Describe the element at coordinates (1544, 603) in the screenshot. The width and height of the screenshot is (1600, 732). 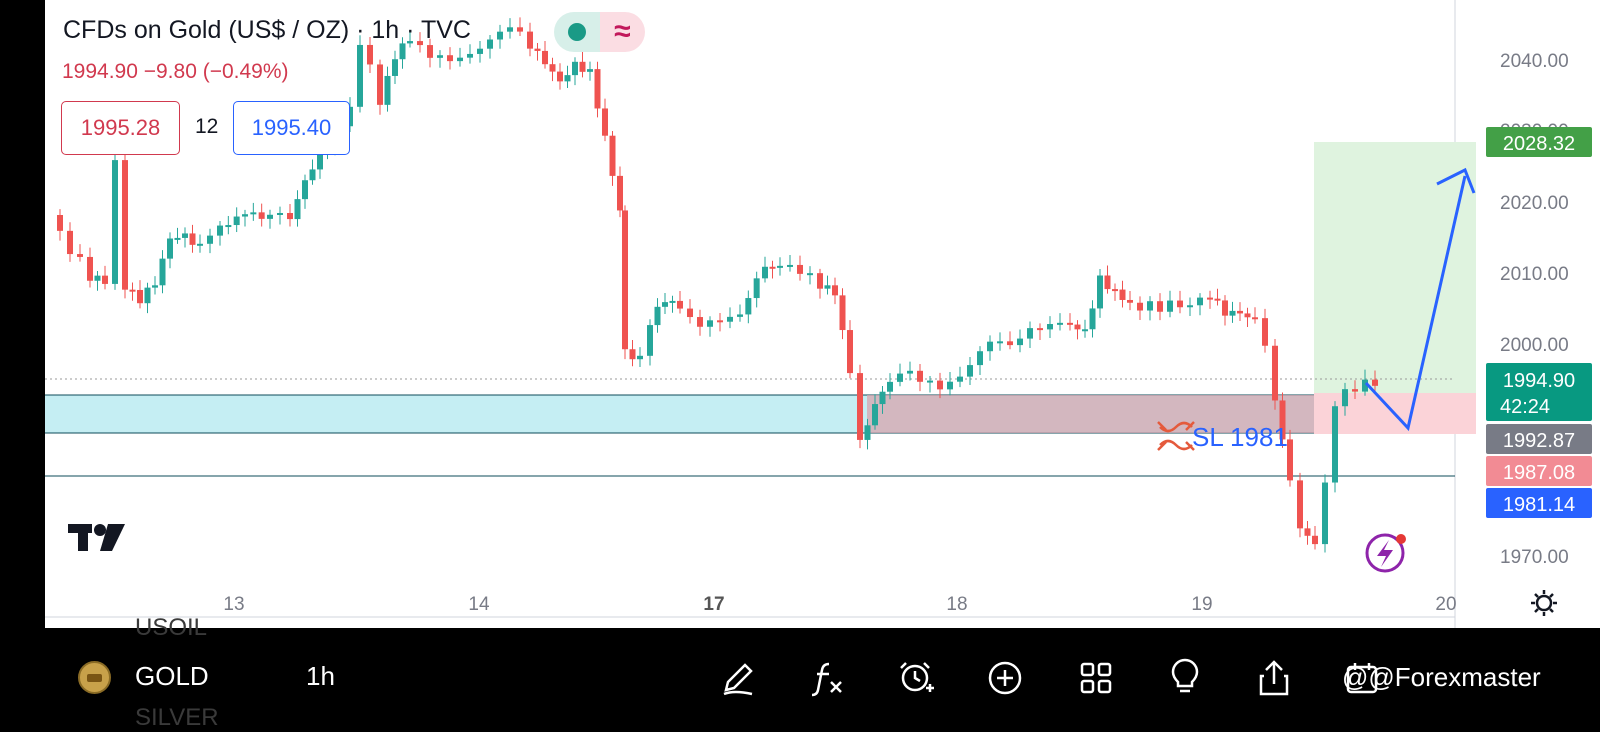
I see `gear-icon` at that location.